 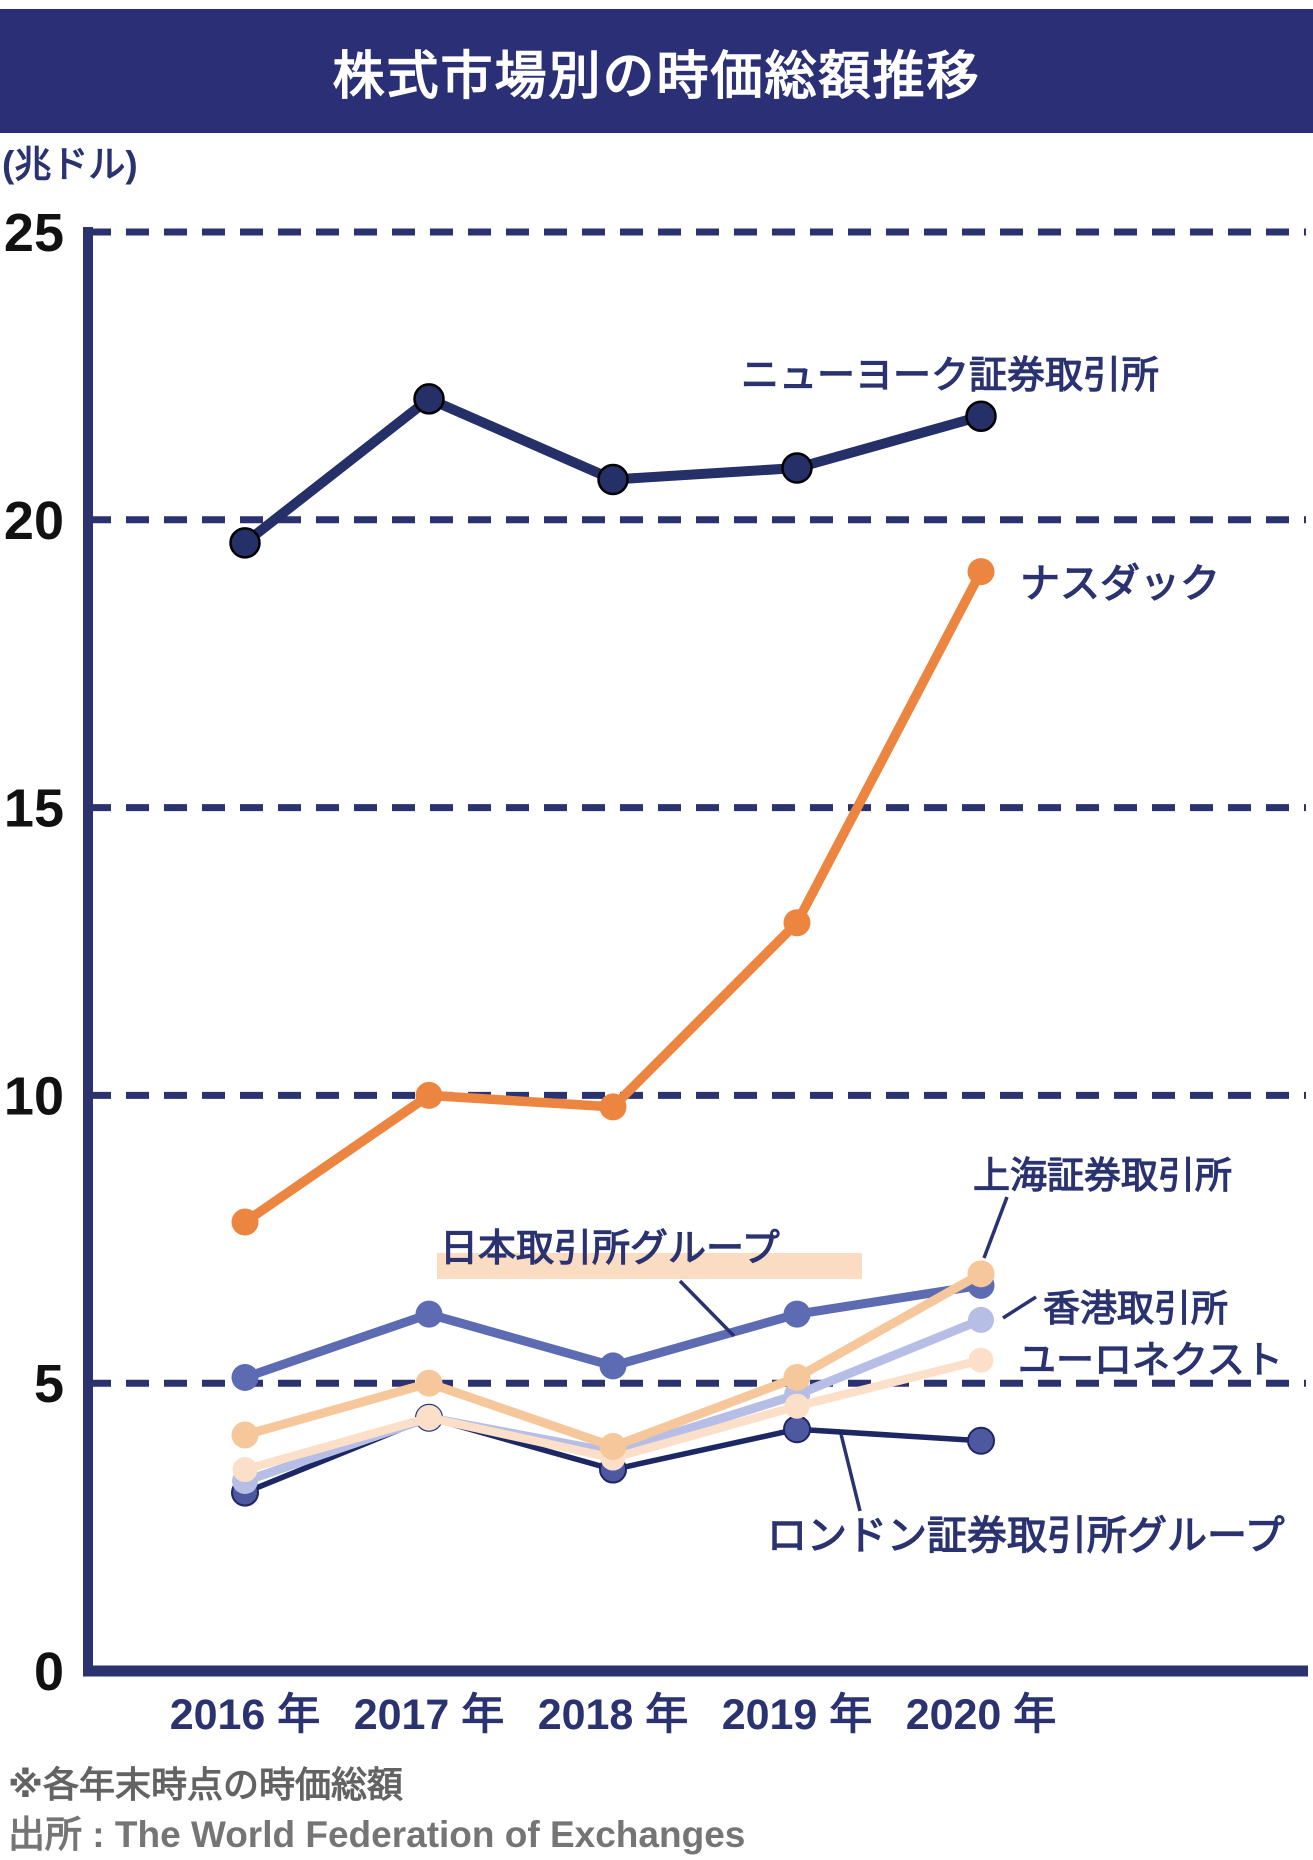 I want to click on series-sse-marker-2018, so click(x=613, y=1447).